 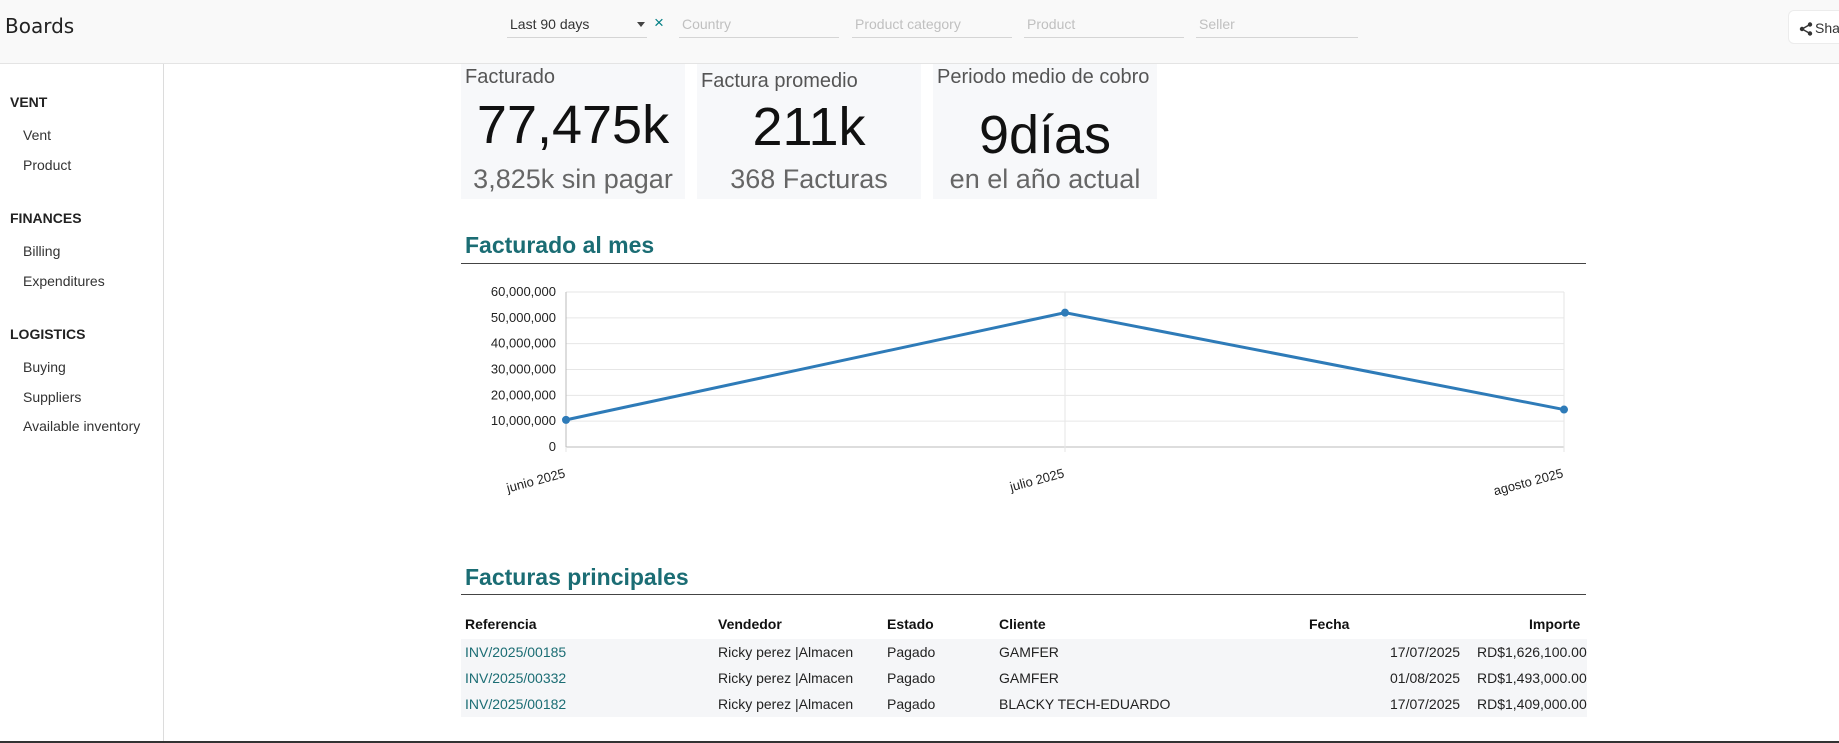 What do you see at coordinates (82, 426) in the screenshot?
I see `sidebar-item-available-inventory: Available inventory` at bounding box center [82, 426].